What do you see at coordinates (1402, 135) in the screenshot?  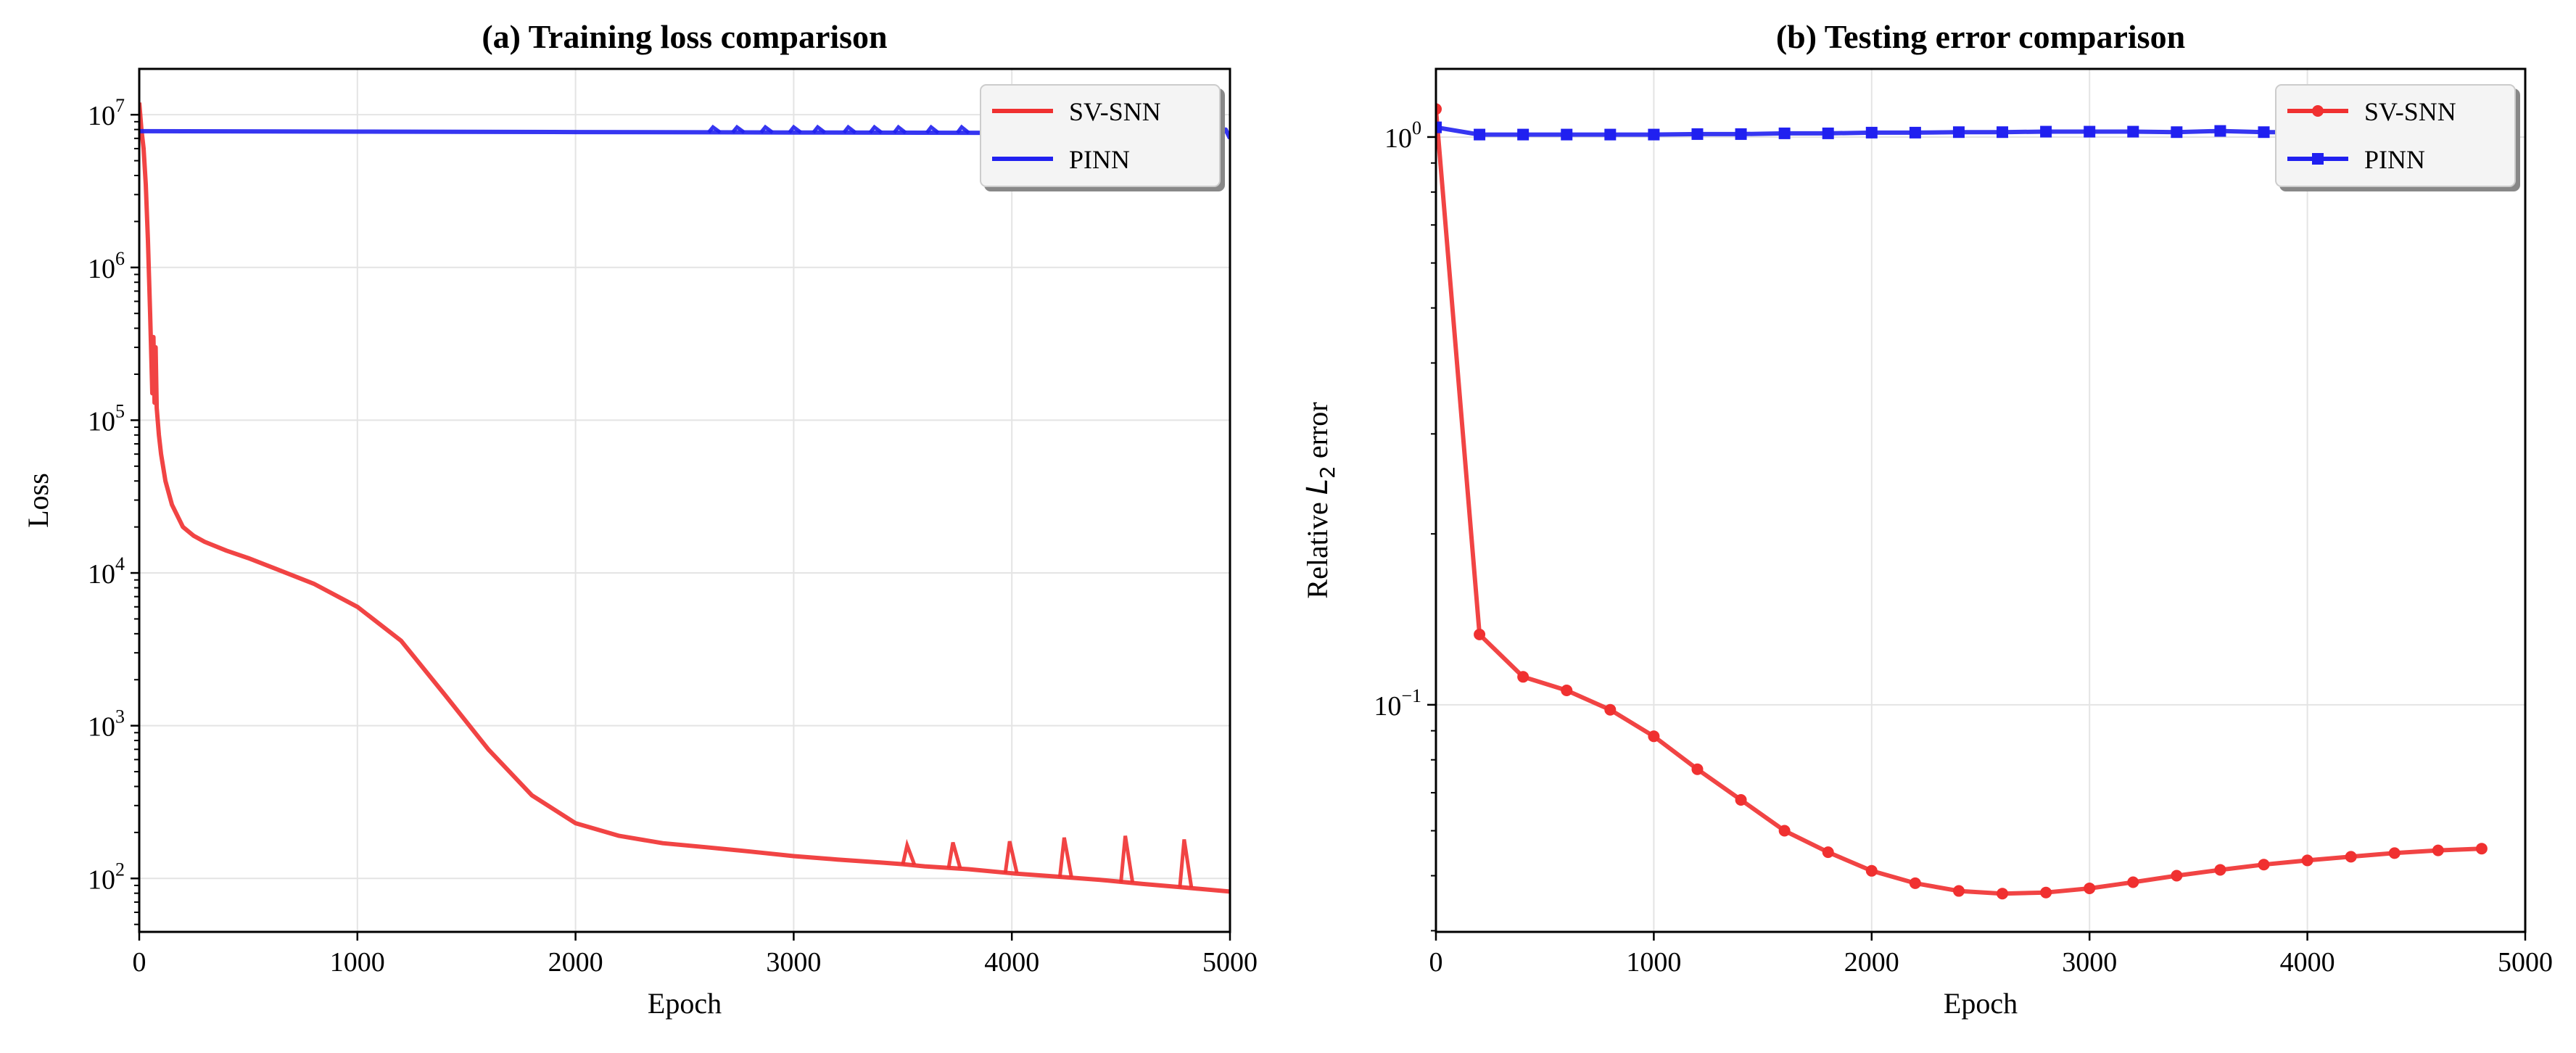 I see `y-tick-label: 10⁰` at bounding box center [1402, 135].